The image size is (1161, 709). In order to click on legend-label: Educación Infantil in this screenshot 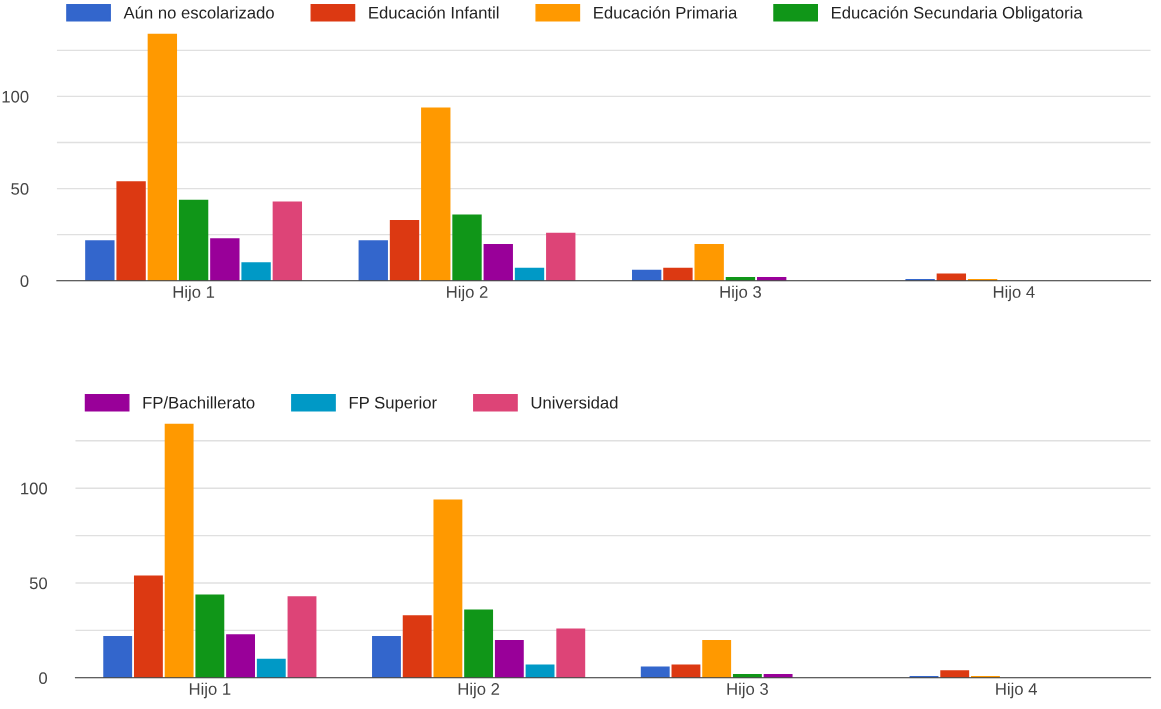, I will do `click(434, 12)`.